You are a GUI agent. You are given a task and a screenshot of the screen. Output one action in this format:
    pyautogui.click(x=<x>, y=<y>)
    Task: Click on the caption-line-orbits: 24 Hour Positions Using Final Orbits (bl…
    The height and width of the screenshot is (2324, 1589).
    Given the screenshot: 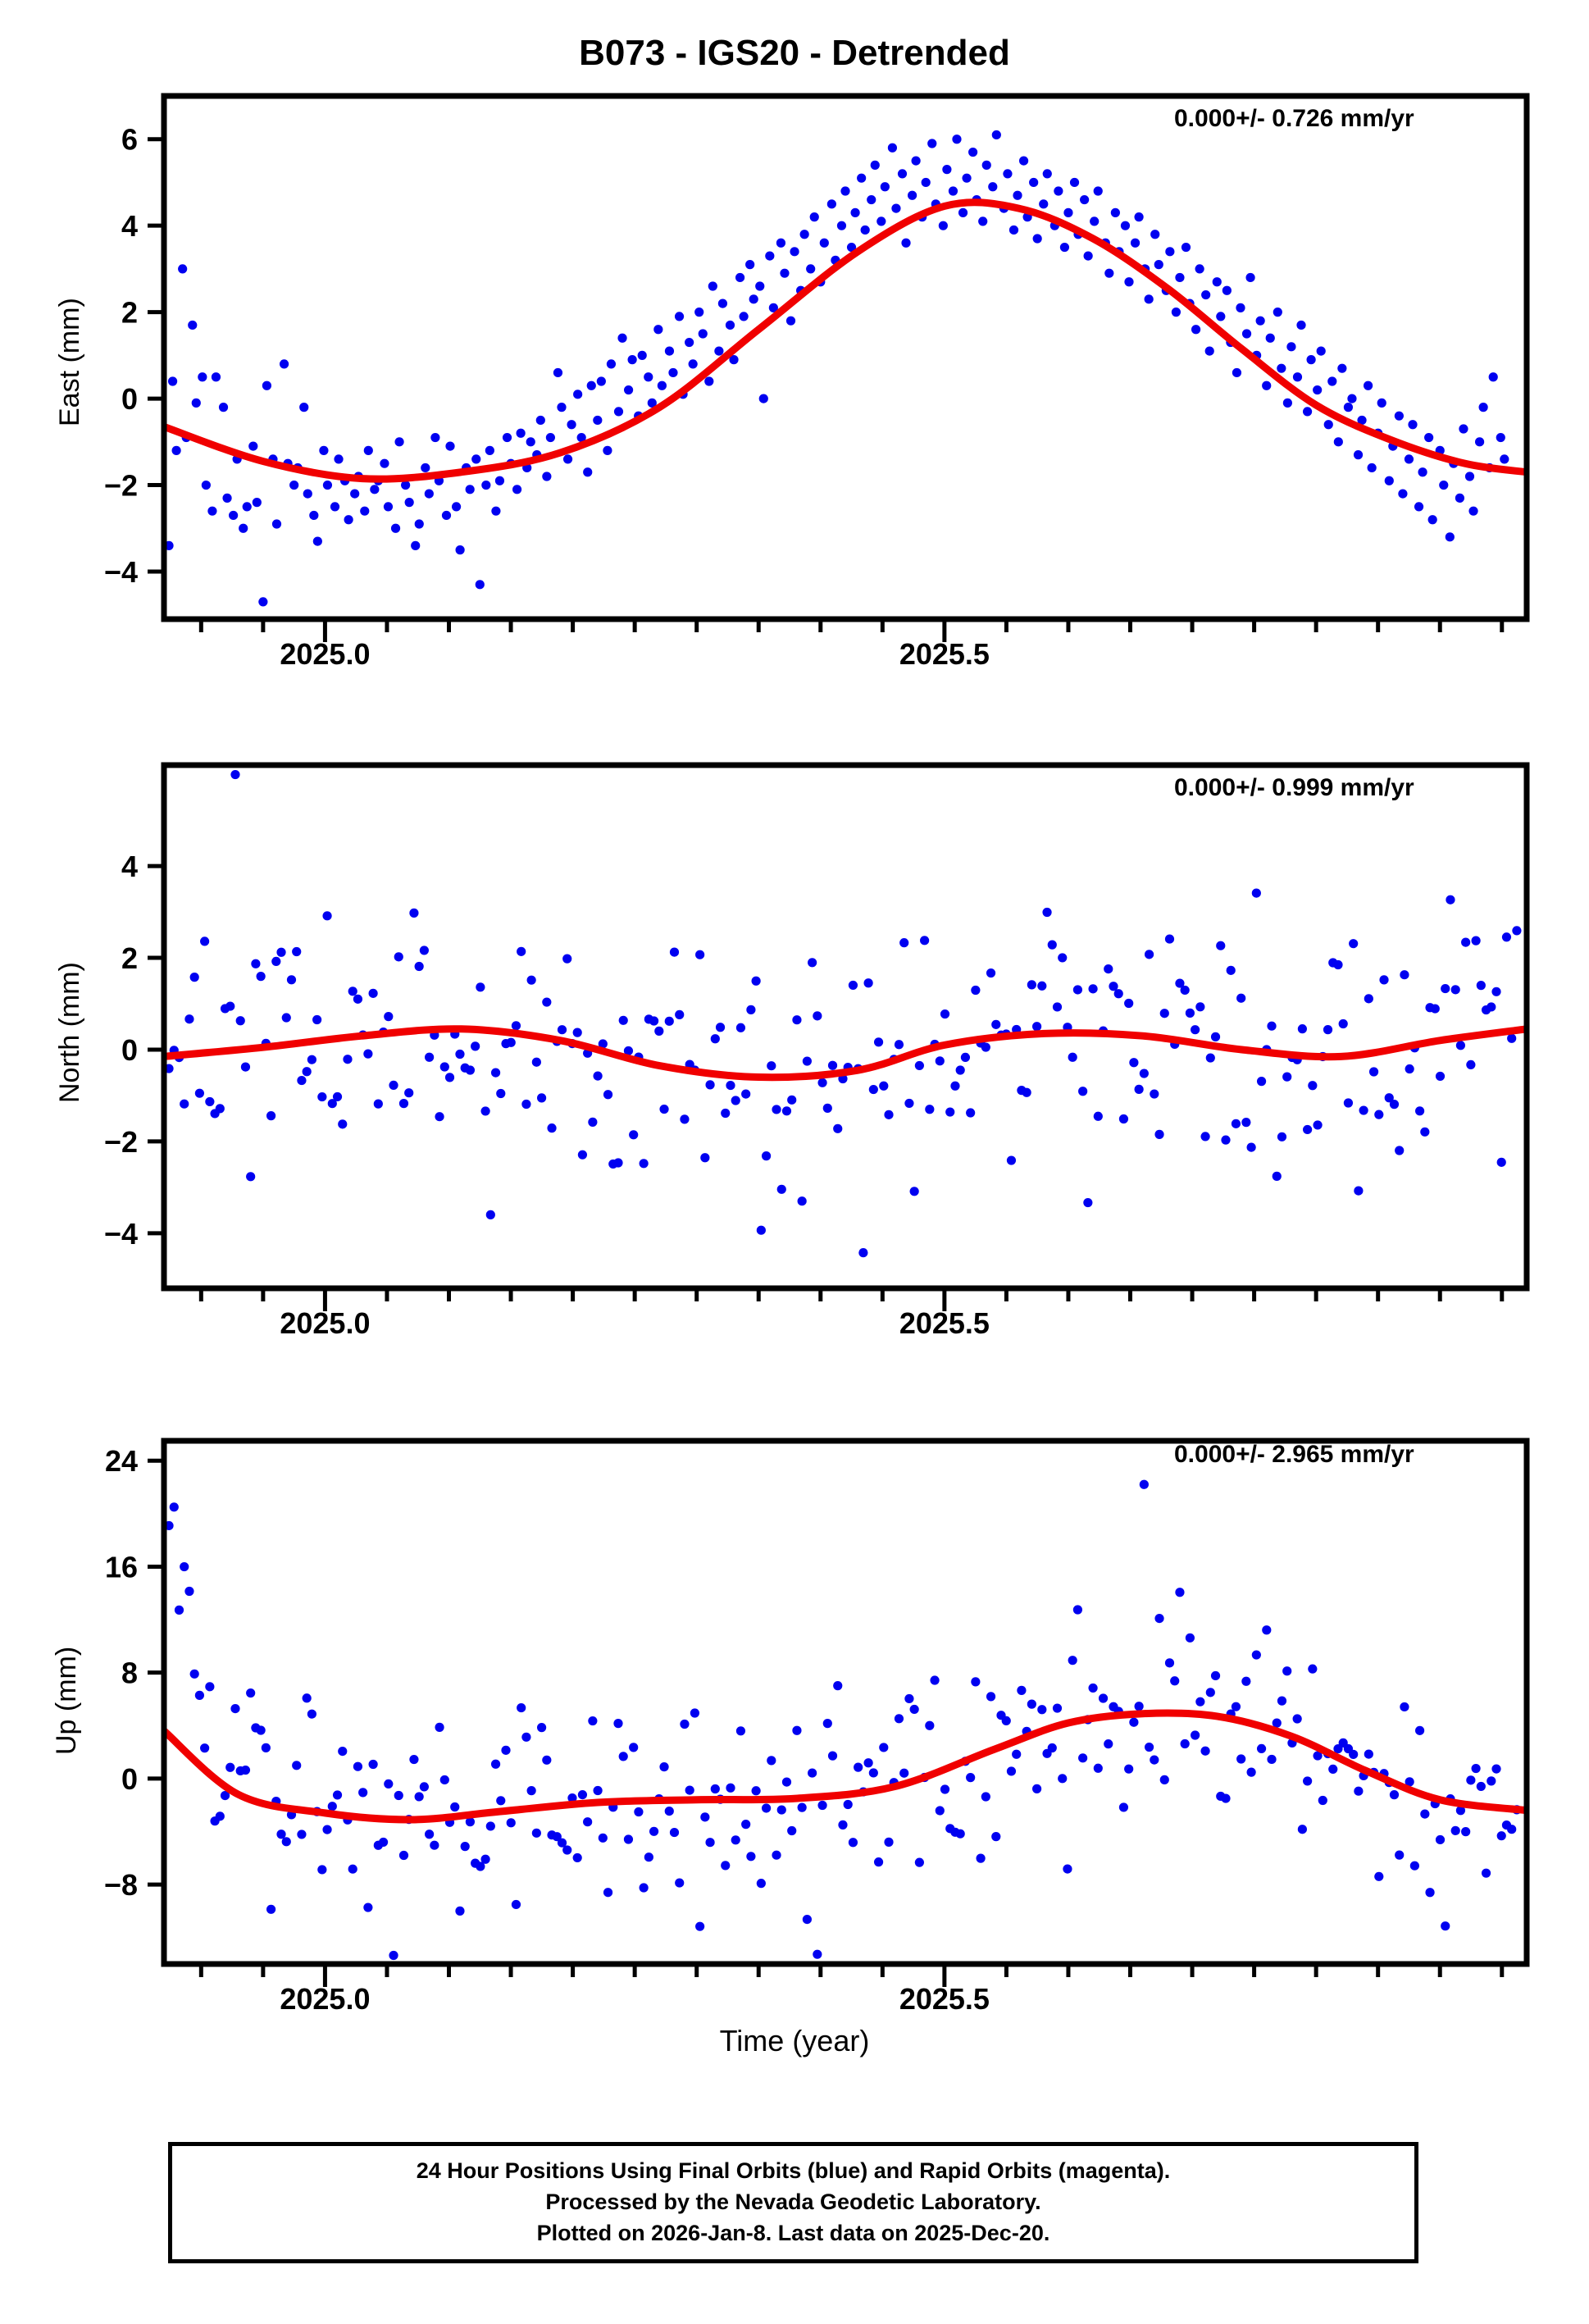 What is the action you would take?
    pyautogui.click(x=793, y=2171)
    